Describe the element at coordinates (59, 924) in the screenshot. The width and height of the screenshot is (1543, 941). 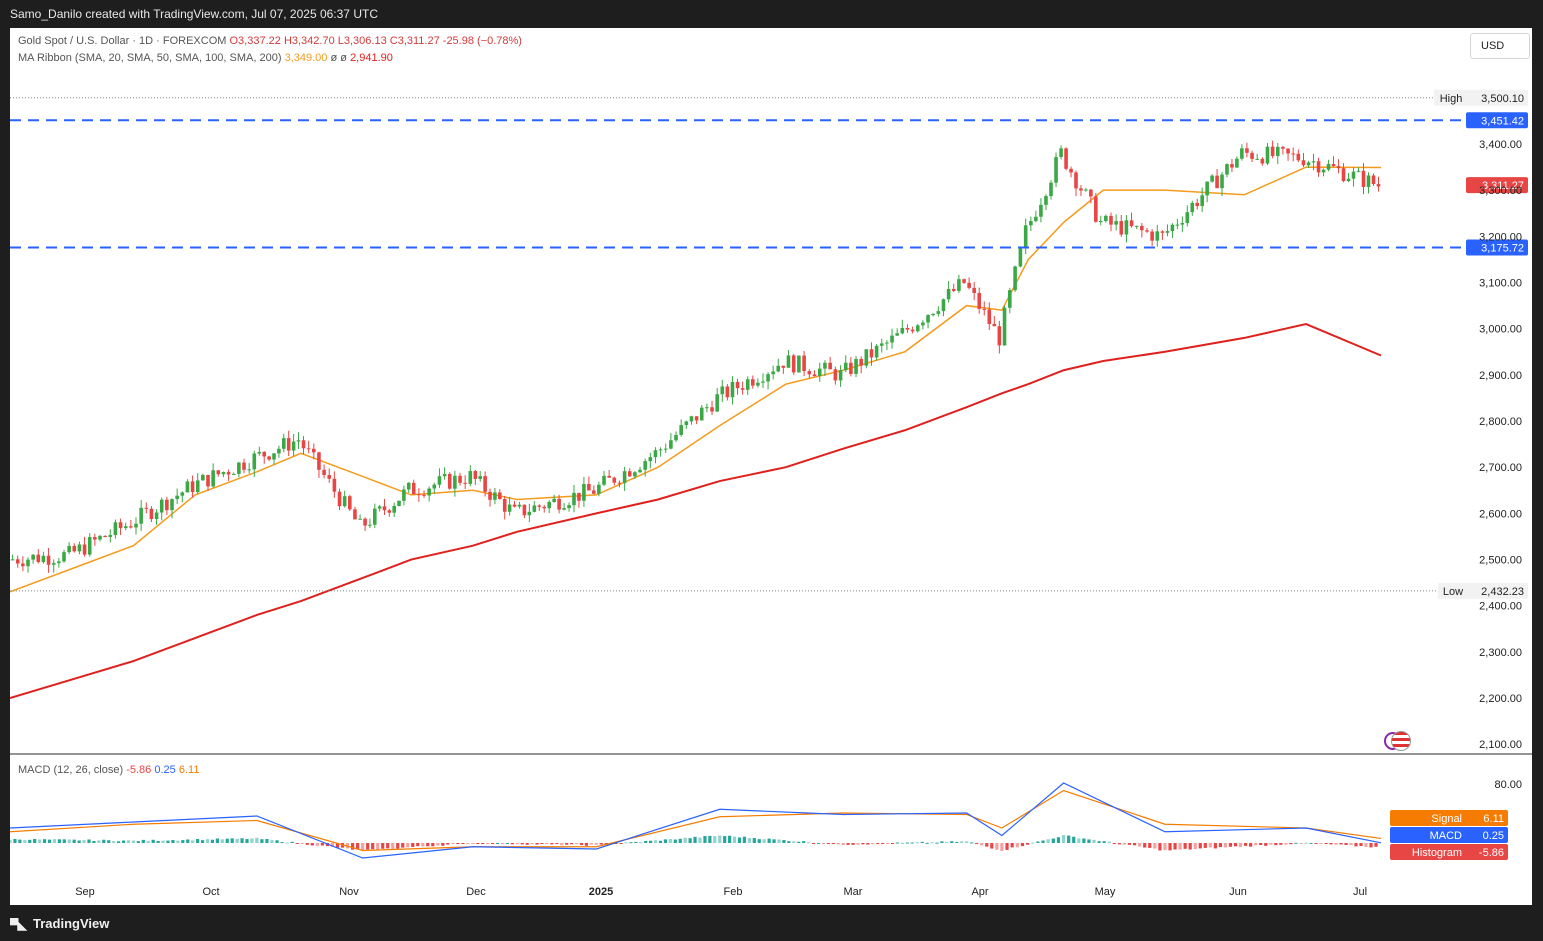
I see `tradingview-logo: ▀◣ TradingView` at that location.